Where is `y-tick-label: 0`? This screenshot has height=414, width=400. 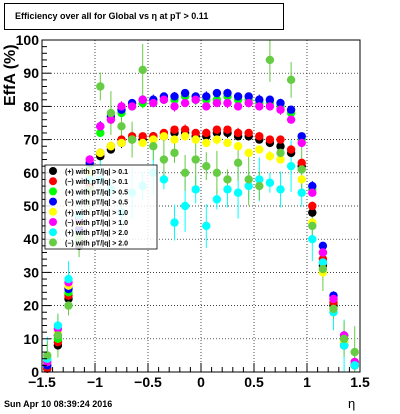 y-tick-label: 0 is located at coordinates (35, 372).